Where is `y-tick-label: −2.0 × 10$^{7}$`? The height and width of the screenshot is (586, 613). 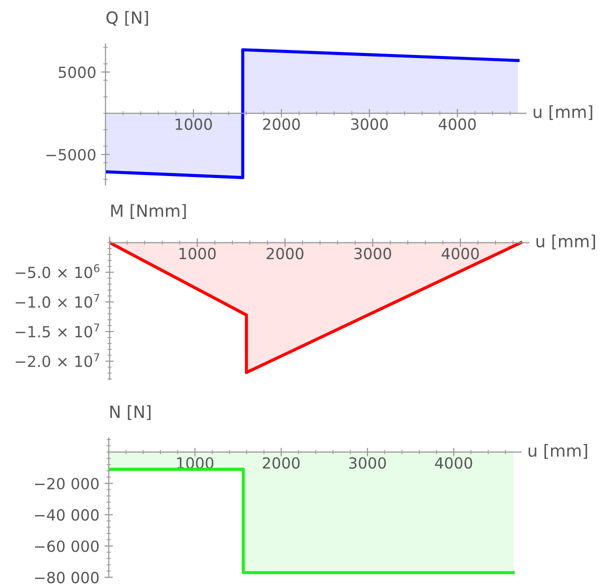
y-tick-label: −2.0 × 10$^{7}$ is located at coordinates (58, 360).